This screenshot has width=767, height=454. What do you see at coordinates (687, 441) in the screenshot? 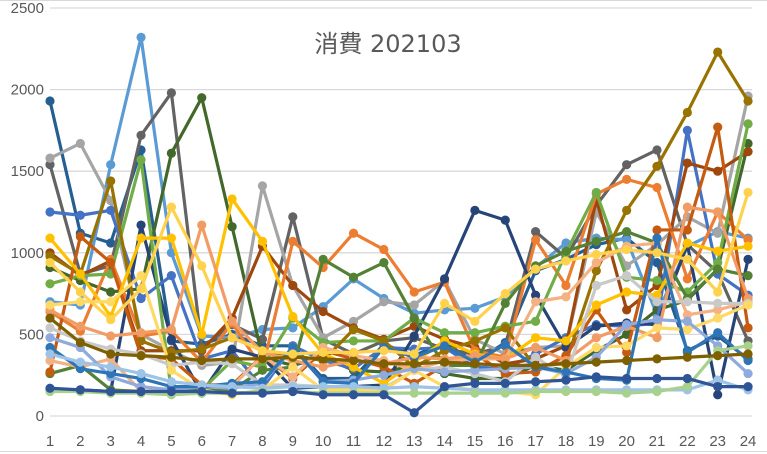
I see `x-tick-label: 22` at bounding box center [687, 441].